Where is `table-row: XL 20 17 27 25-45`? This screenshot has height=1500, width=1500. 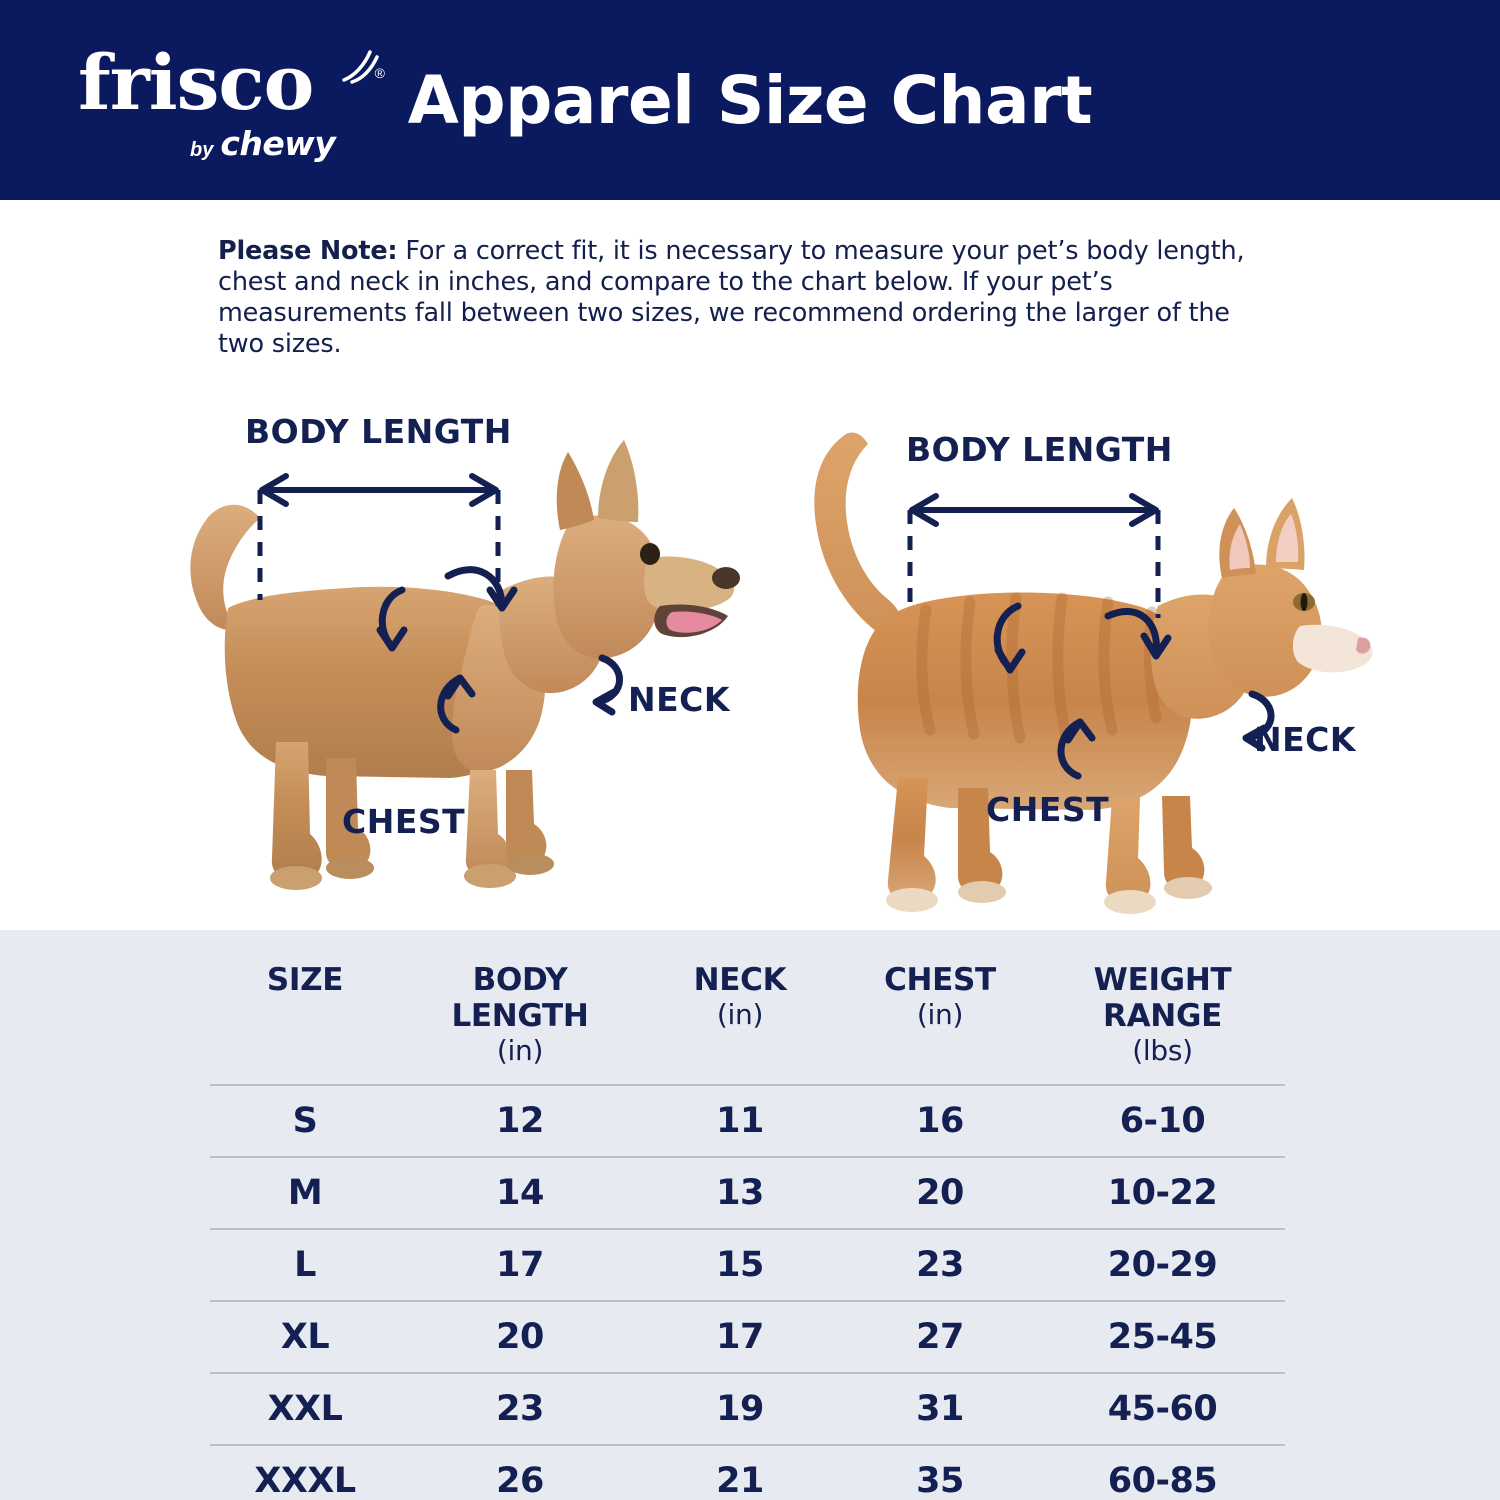 table-row: XL 20 17 27 25-45 is located at coordinates (747, 1336).